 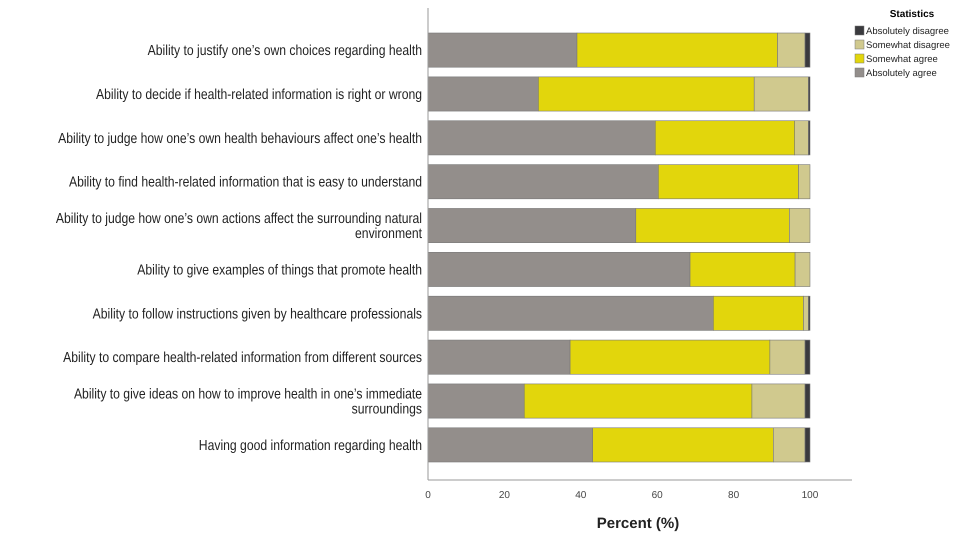 I want to click on y-tick-label: Ability to give examples of things that promote health, so click(x=279, y=269).